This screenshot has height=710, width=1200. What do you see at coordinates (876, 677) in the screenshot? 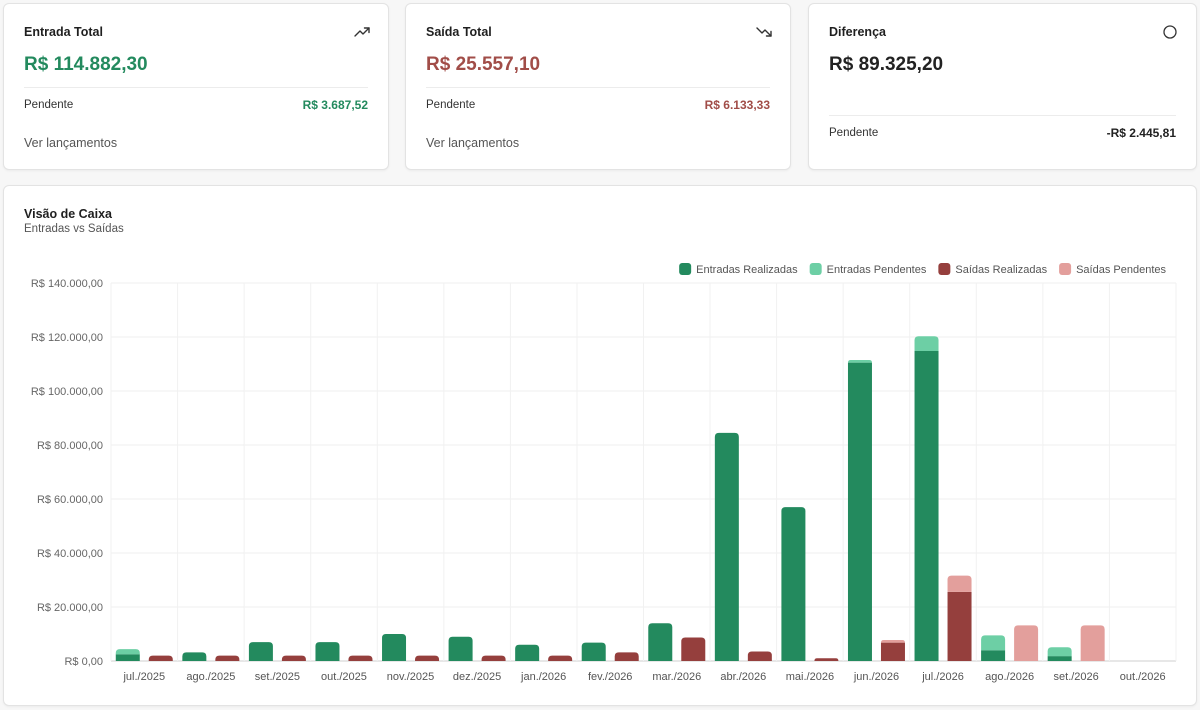
I see `x-tick-label: jun./2026` at bounding box center [876, 677].